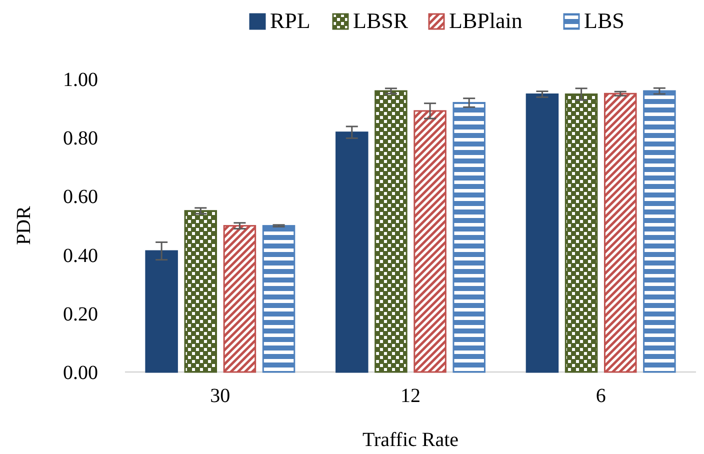 This screenshot has width=704, height=454. What do you see at coordinates (80, 255) in the screenshot?
I see `y-tick-label: 0.40` at bounding box center [80, 255].